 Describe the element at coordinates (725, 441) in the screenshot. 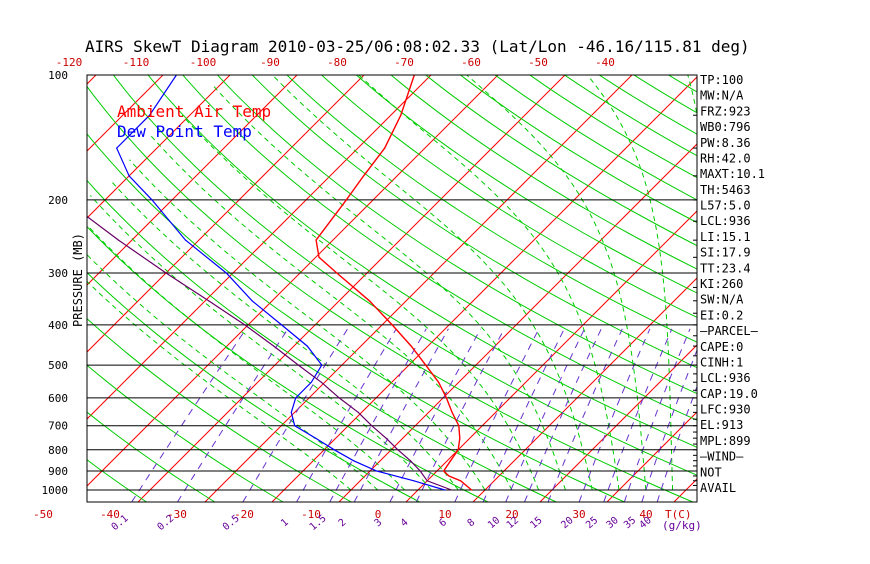

I see `index-label: MPL:899` at that location.